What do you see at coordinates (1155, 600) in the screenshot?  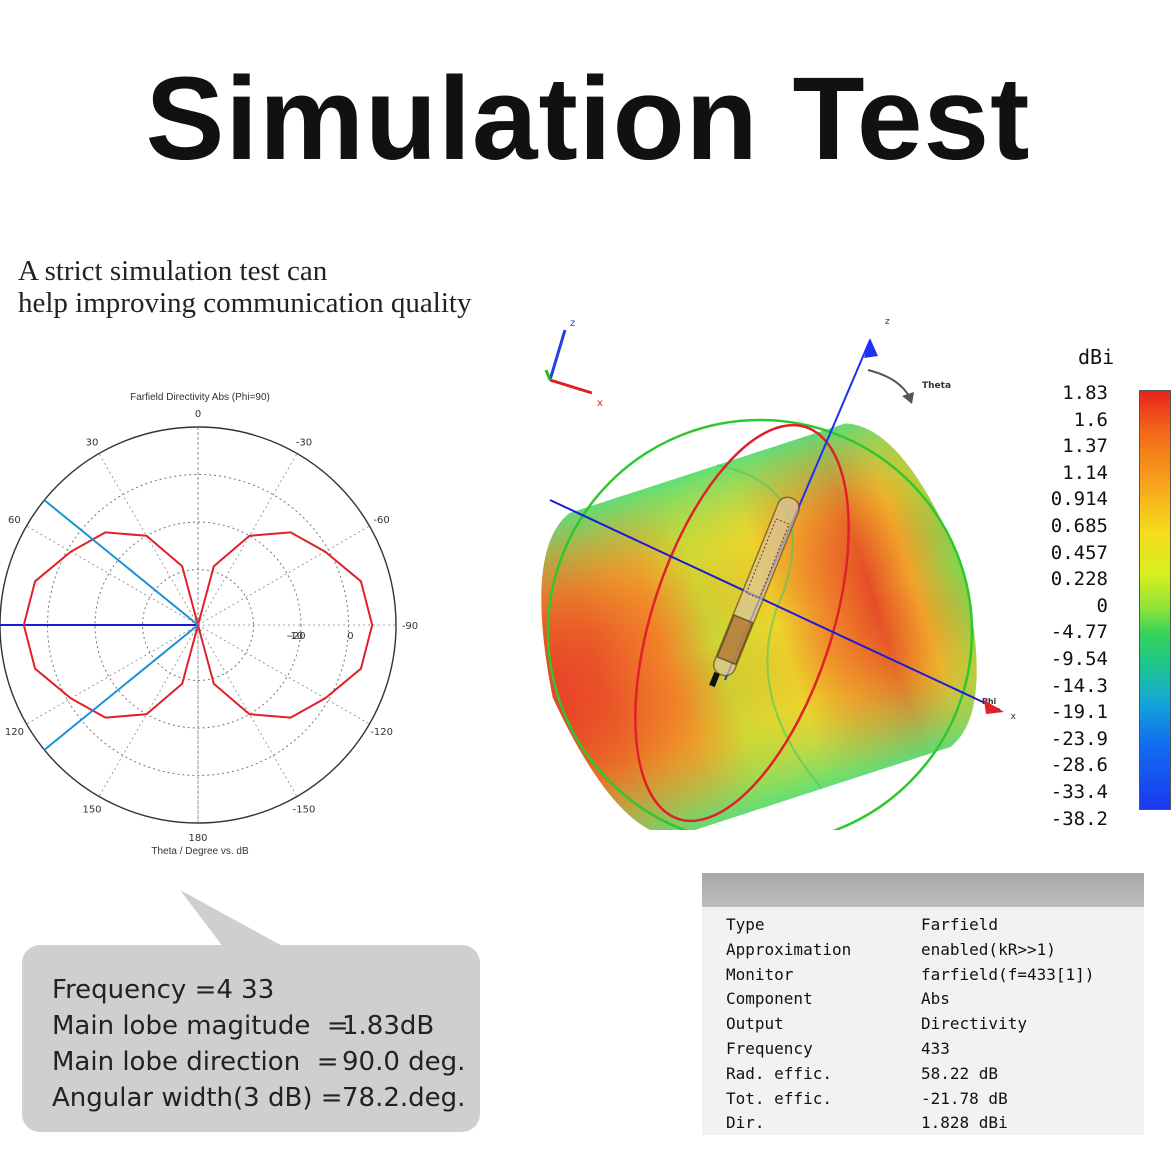 I see `colorbar` at bounding box center [1155, 600].